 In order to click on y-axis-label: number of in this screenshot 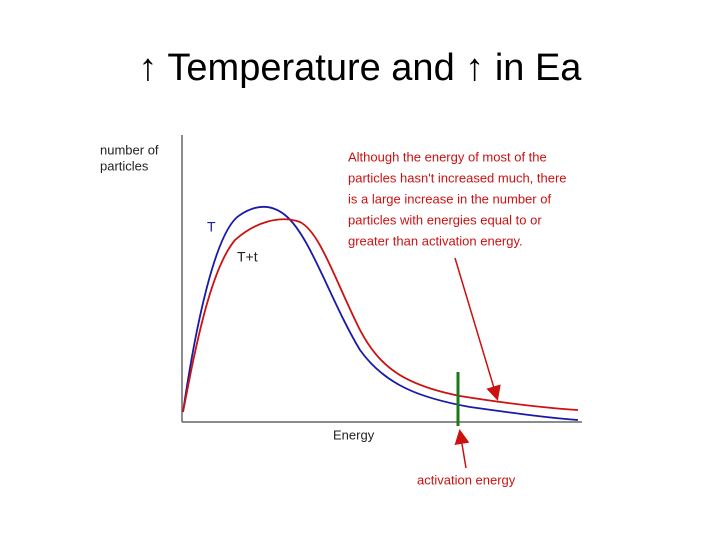, I will do `click(129, 149)`.